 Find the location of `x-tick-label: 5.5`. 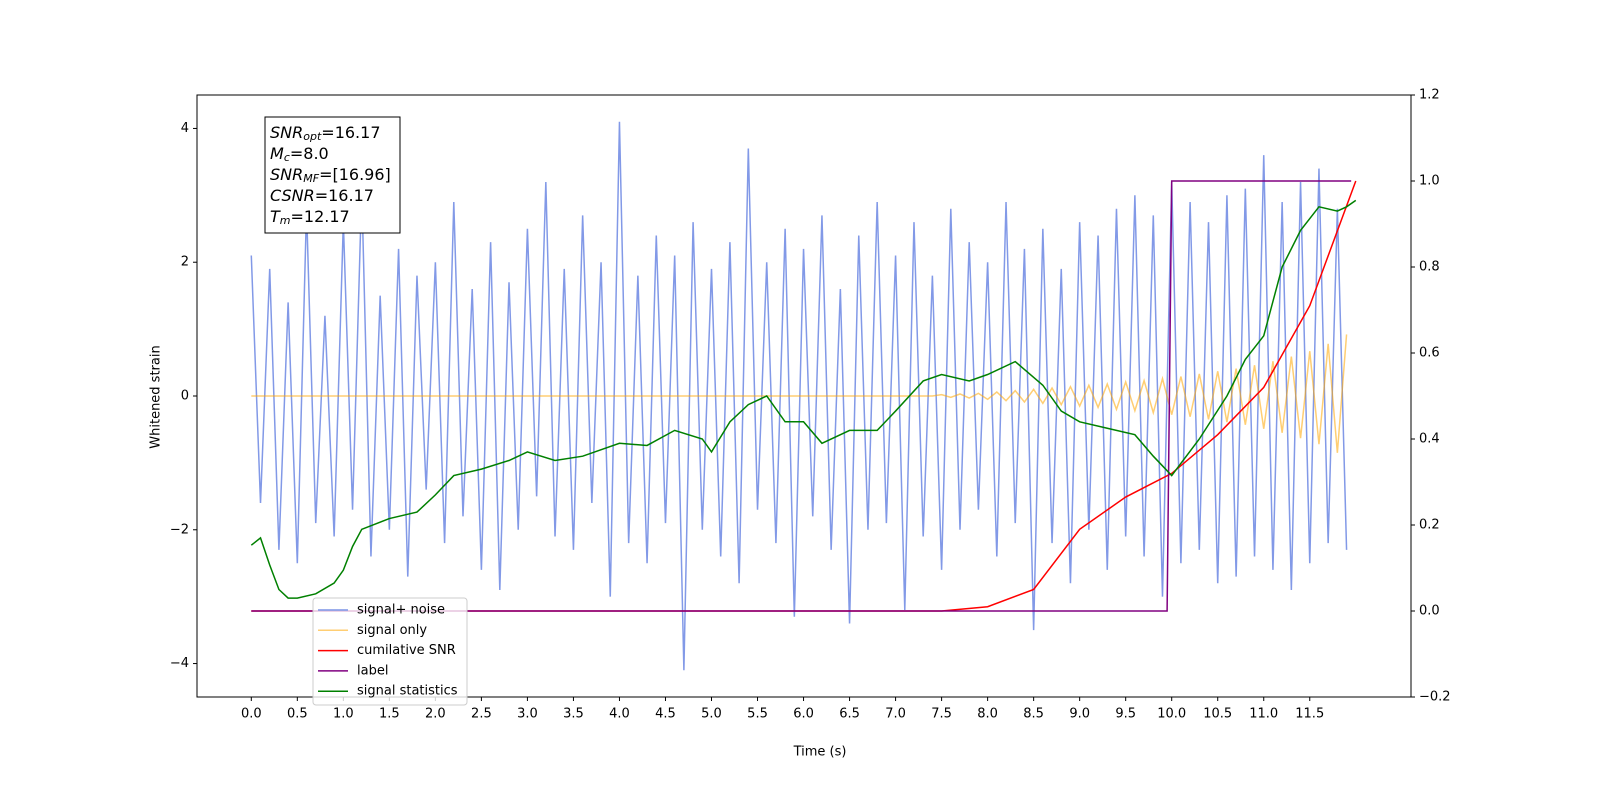

x-tick-label: 5.5 is located at coordinates (757, 714).